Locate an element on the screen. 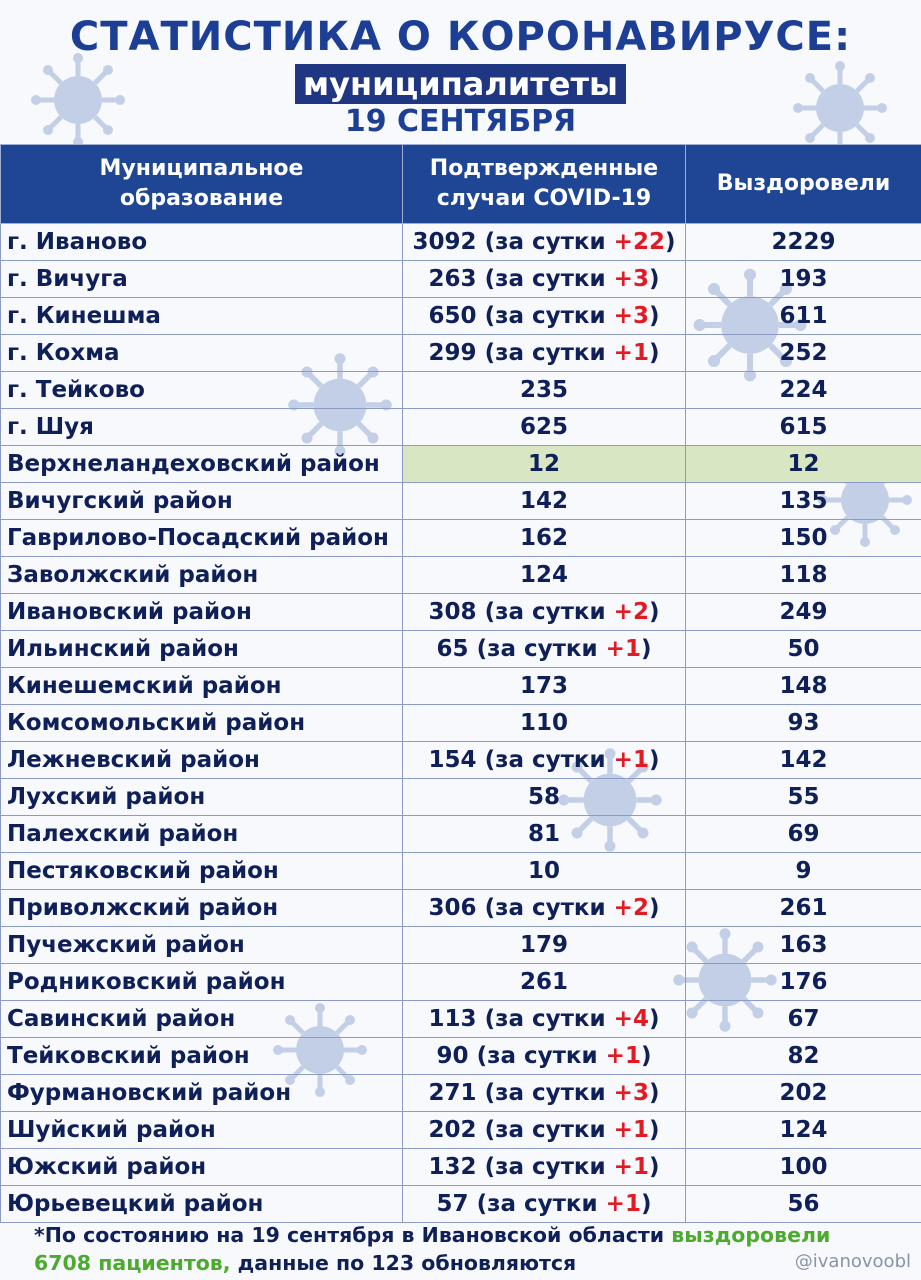 The image size is (921, 1280). confirmed-cell: 261 is located at coordinates (544, 982).